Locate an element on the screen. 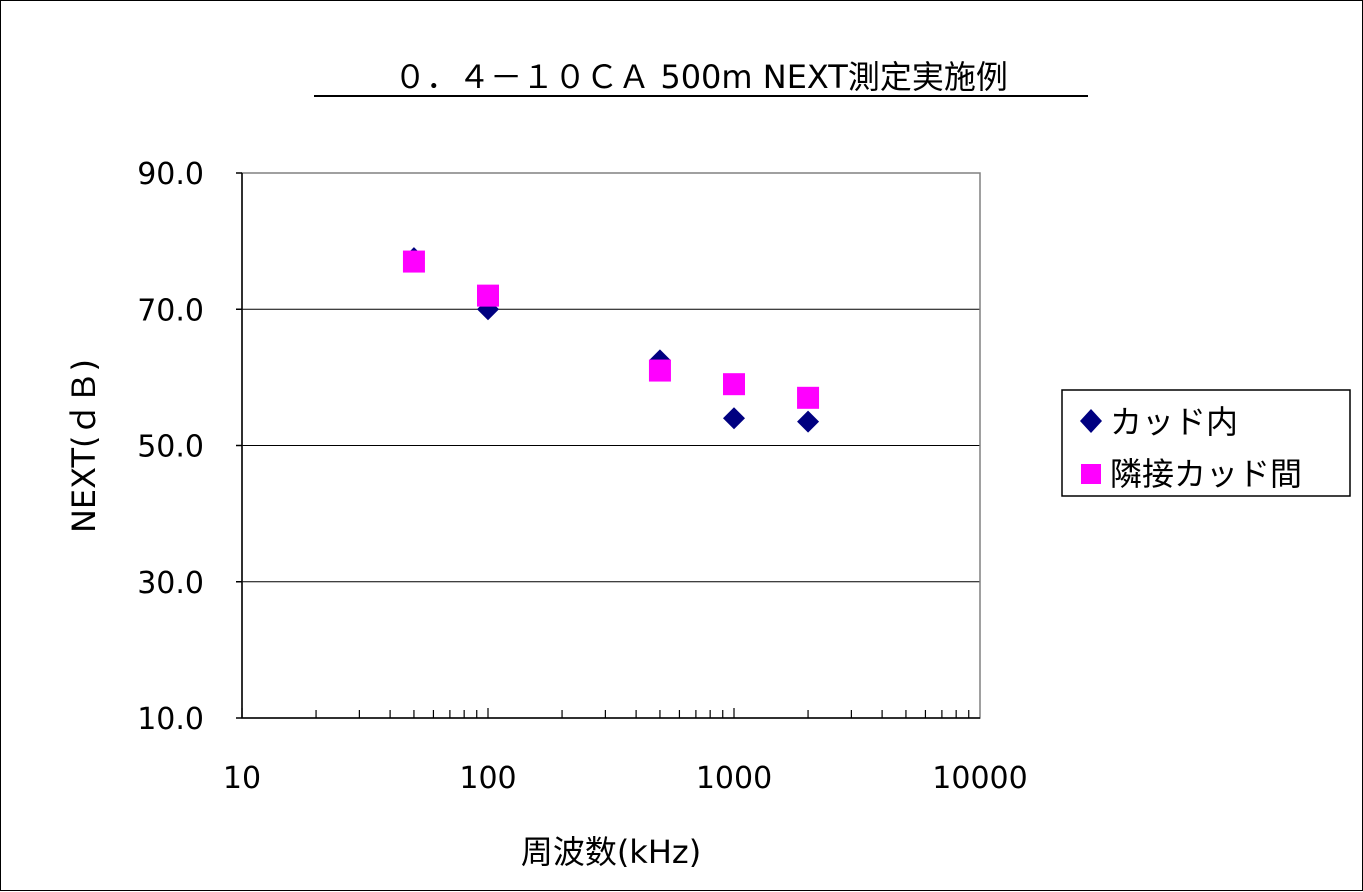 Image resolution: width=1363 pixels, height=892 pixels. data-marks is located at coordinates (611, 340).